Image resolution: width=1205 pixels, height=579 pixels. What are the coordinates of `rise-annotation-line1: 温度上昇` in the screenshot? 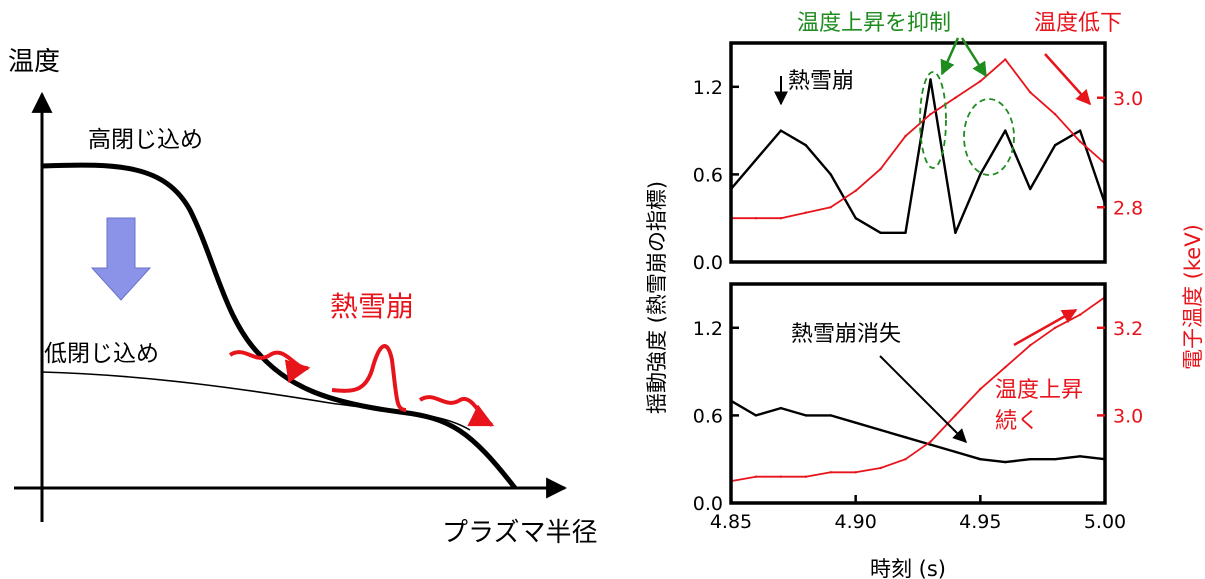 It's located at (1039, 390).